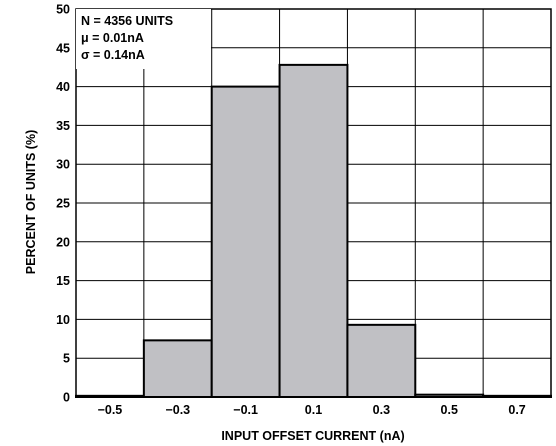  I want to click on x-tick-labels: −0.5 −0.3 −0.1 0.1 0.3 0.5 0.7, so click(312, 410).